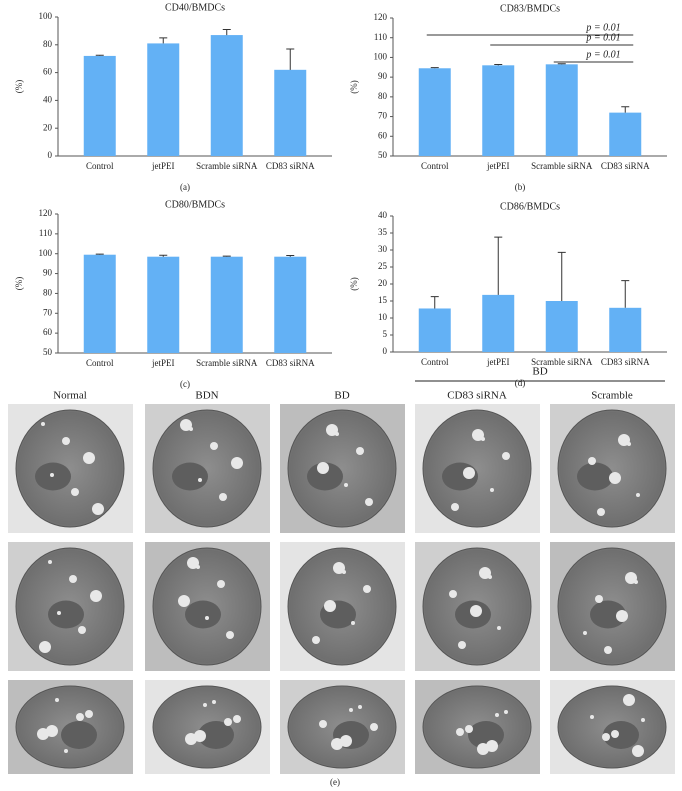 This screenshot has width=682, height=791. I want to click on column-label: Scramble, so click(612, 396).